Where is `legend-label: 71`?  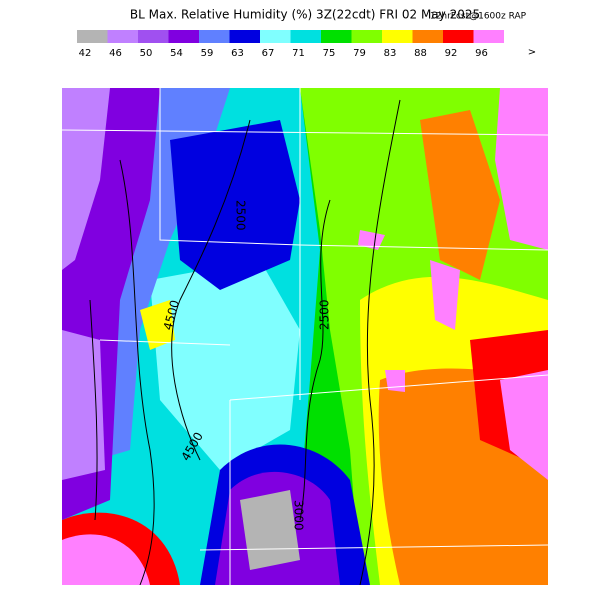 legend-label: 71 is located at coordinates (298, 53).